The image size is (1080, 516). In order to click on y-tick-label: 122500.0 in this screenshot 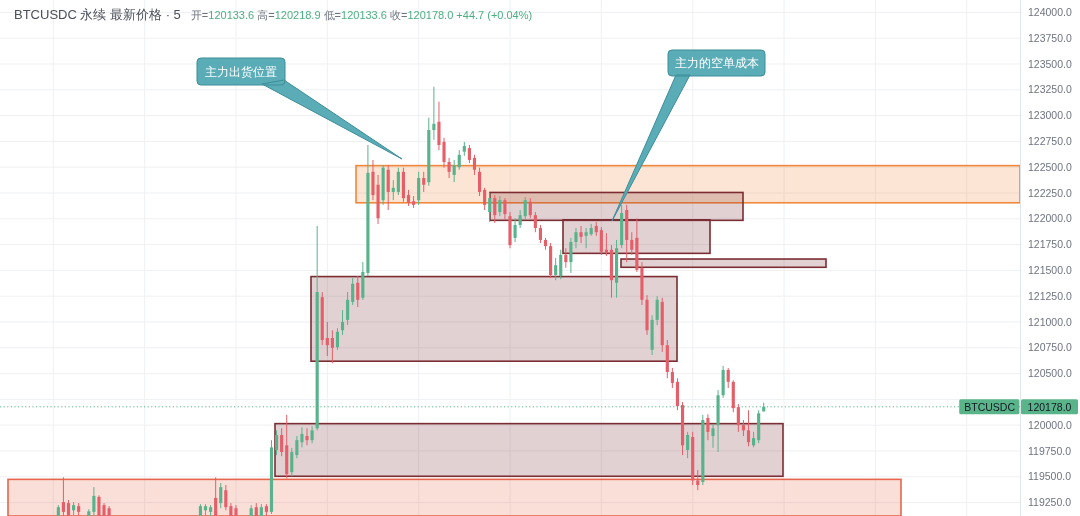, I will do `click(1050, 166)`.